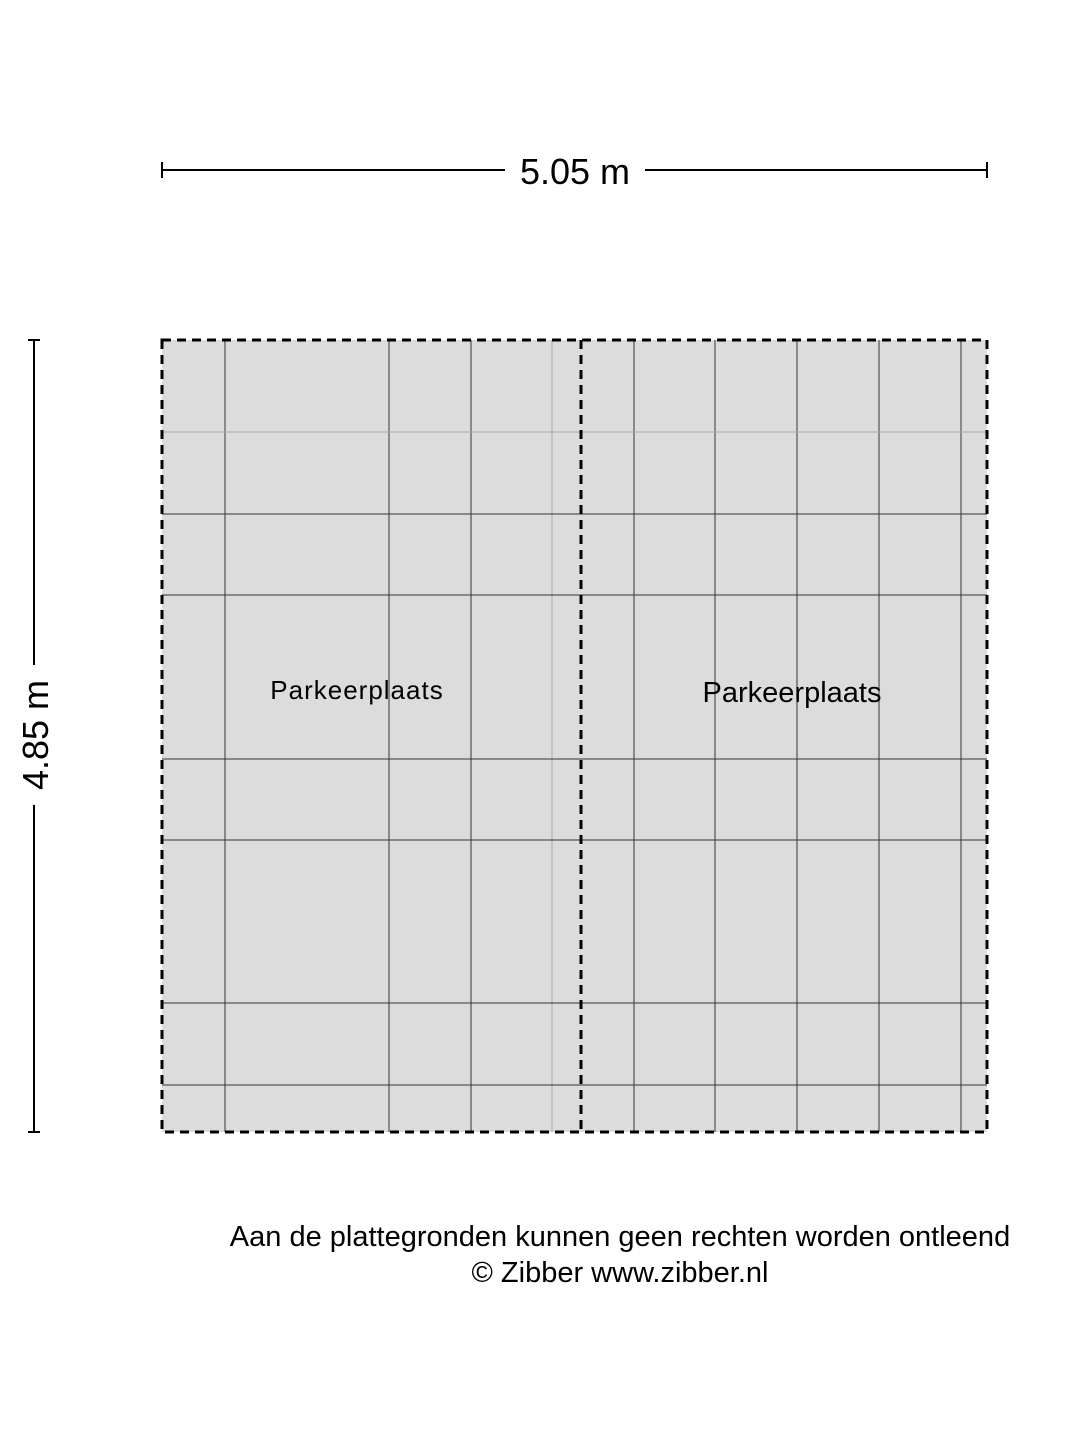 The height and width of the screenshot is (1440, 1080). Describe the element at coordinates (620, 1273) in the screenshot. I see `copyright: © Zibber www.zibber.nl` at that location.